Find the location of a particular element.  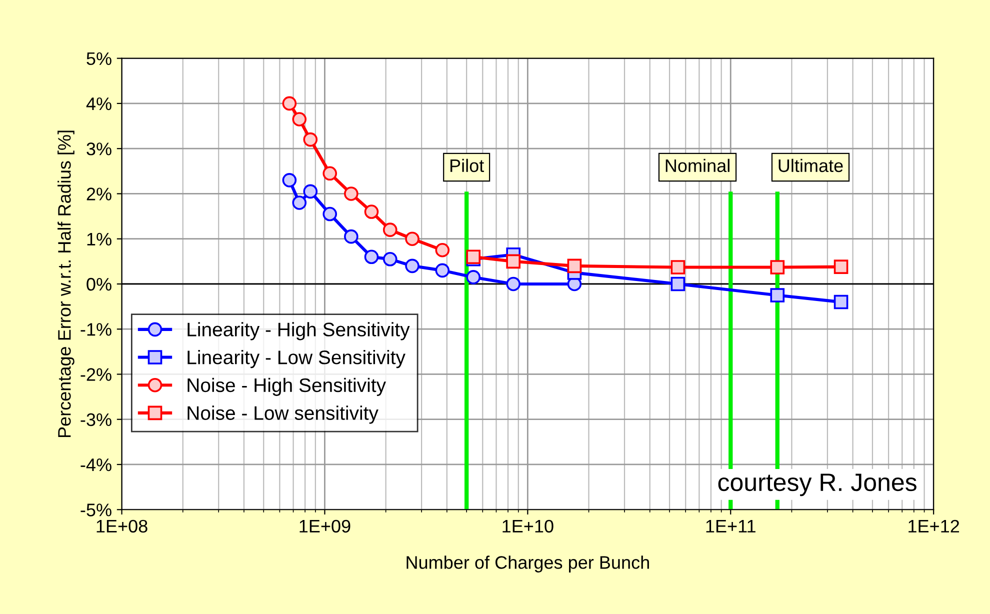

y-axis-title: Percentage Error w.r.t. Half Radius [%] is located at coordinates (66, 284).